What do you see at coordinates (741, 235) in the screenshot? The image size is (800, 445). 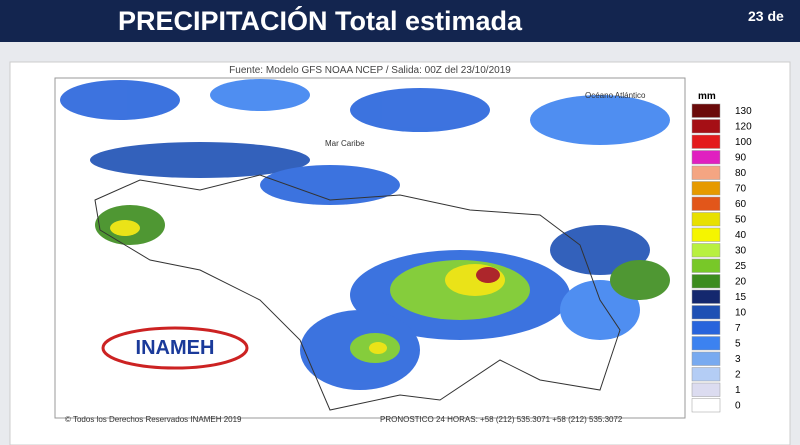 I see `legend-label: 40` at bounding box center [741, 235].